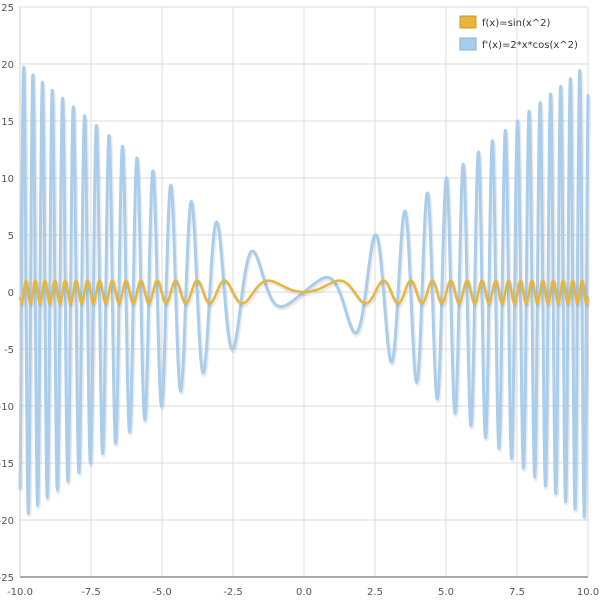  What do you see at coordinates (304, 592) in the screenshot?
I see `x-tick-label: 0.0` at bounding box center [304, 592].